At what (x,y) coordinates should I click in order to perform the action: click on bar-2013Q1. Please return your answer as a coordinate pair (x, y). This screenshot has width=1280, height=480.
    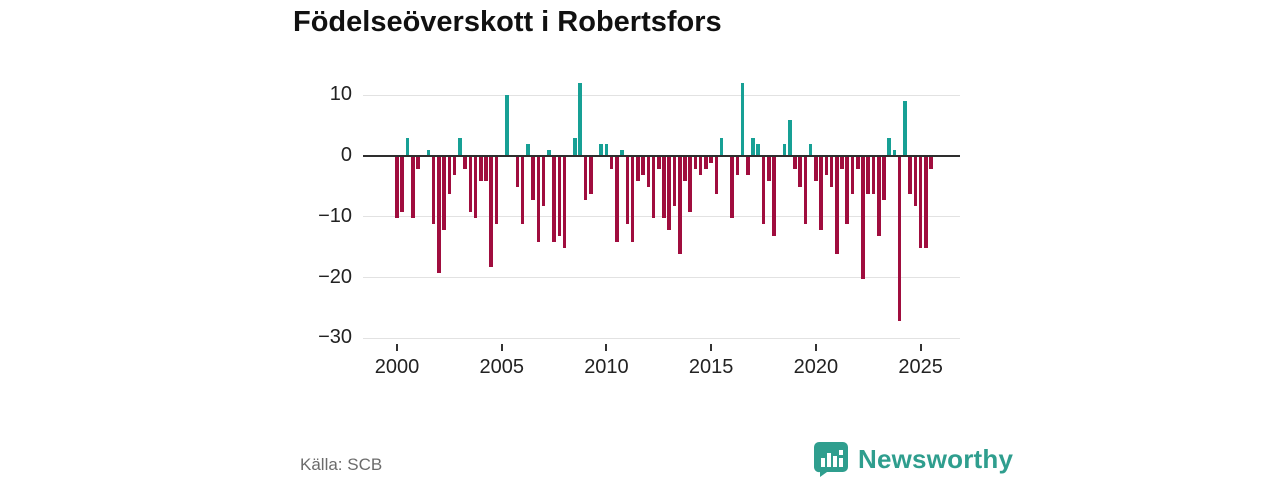
    Looking at the image, I should click on (669, 193).